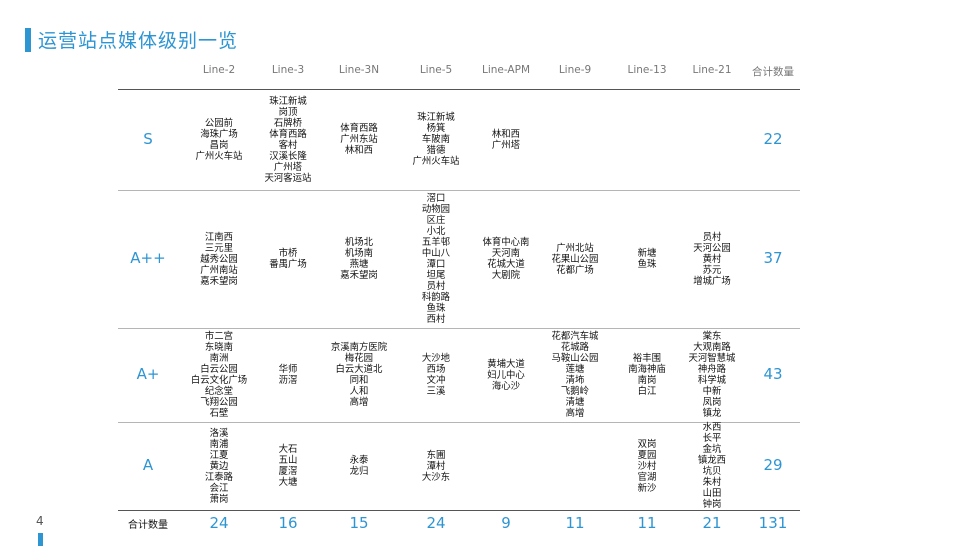  I want to click on station-name: 天河公园, so click(712, 248).